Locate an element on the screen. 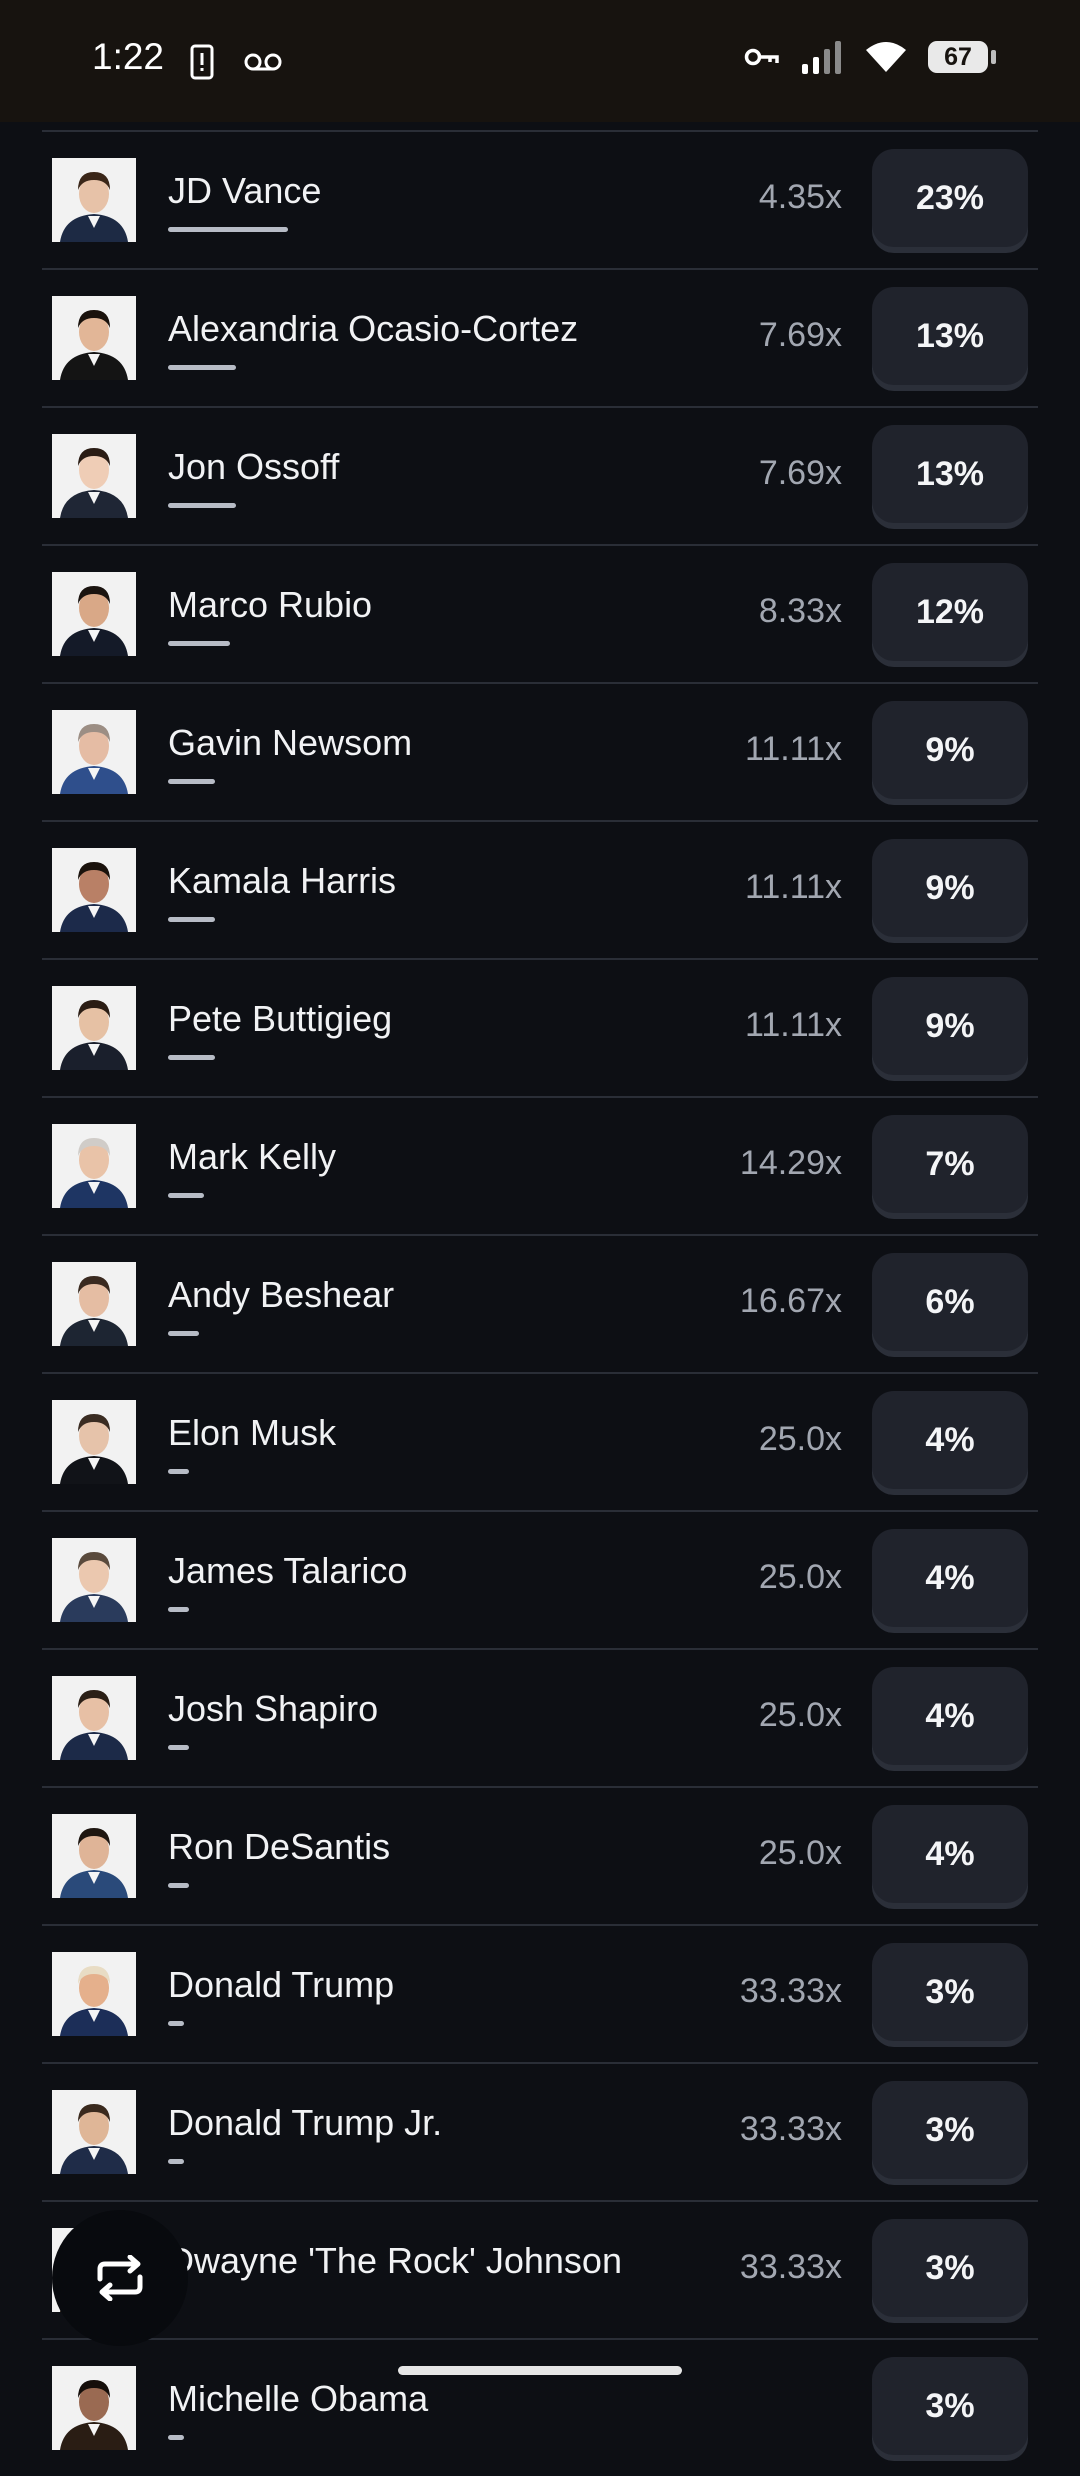 This screenshot has height=2476, width=1080. candidate-row: Jon Ossoff 7.69x 13% is located at coordinates (540, 475).